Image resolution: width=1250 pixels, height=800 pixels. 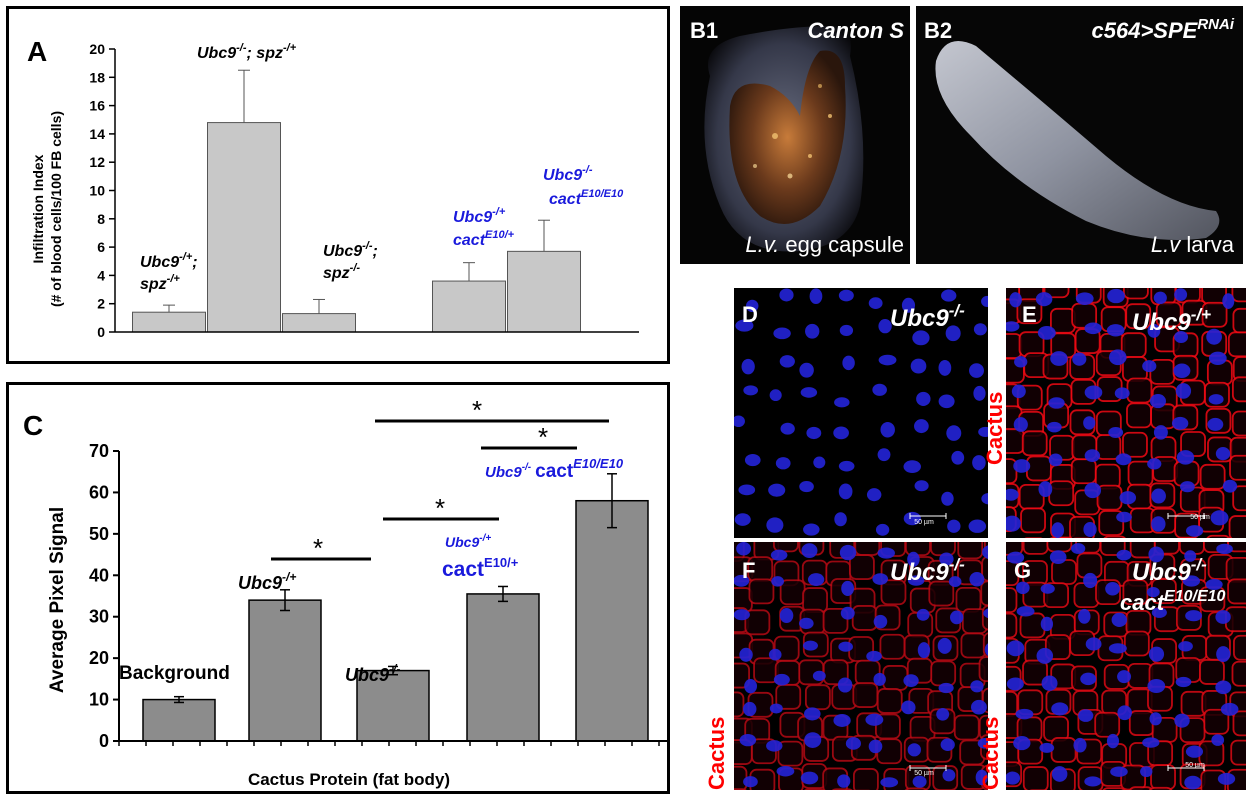 What do you see at coordinates (99, 451) in the screenshot?
I see `panel-c-ytick-label: 70` at bounding box center [99, 451].